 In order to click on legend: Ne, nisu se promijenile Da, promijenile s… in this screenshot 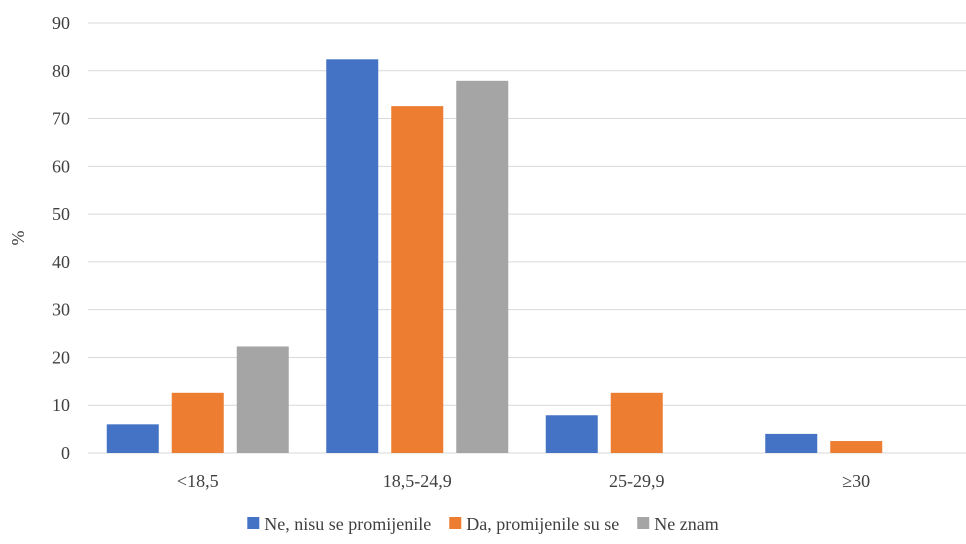, I will do `click(483, 524)`.